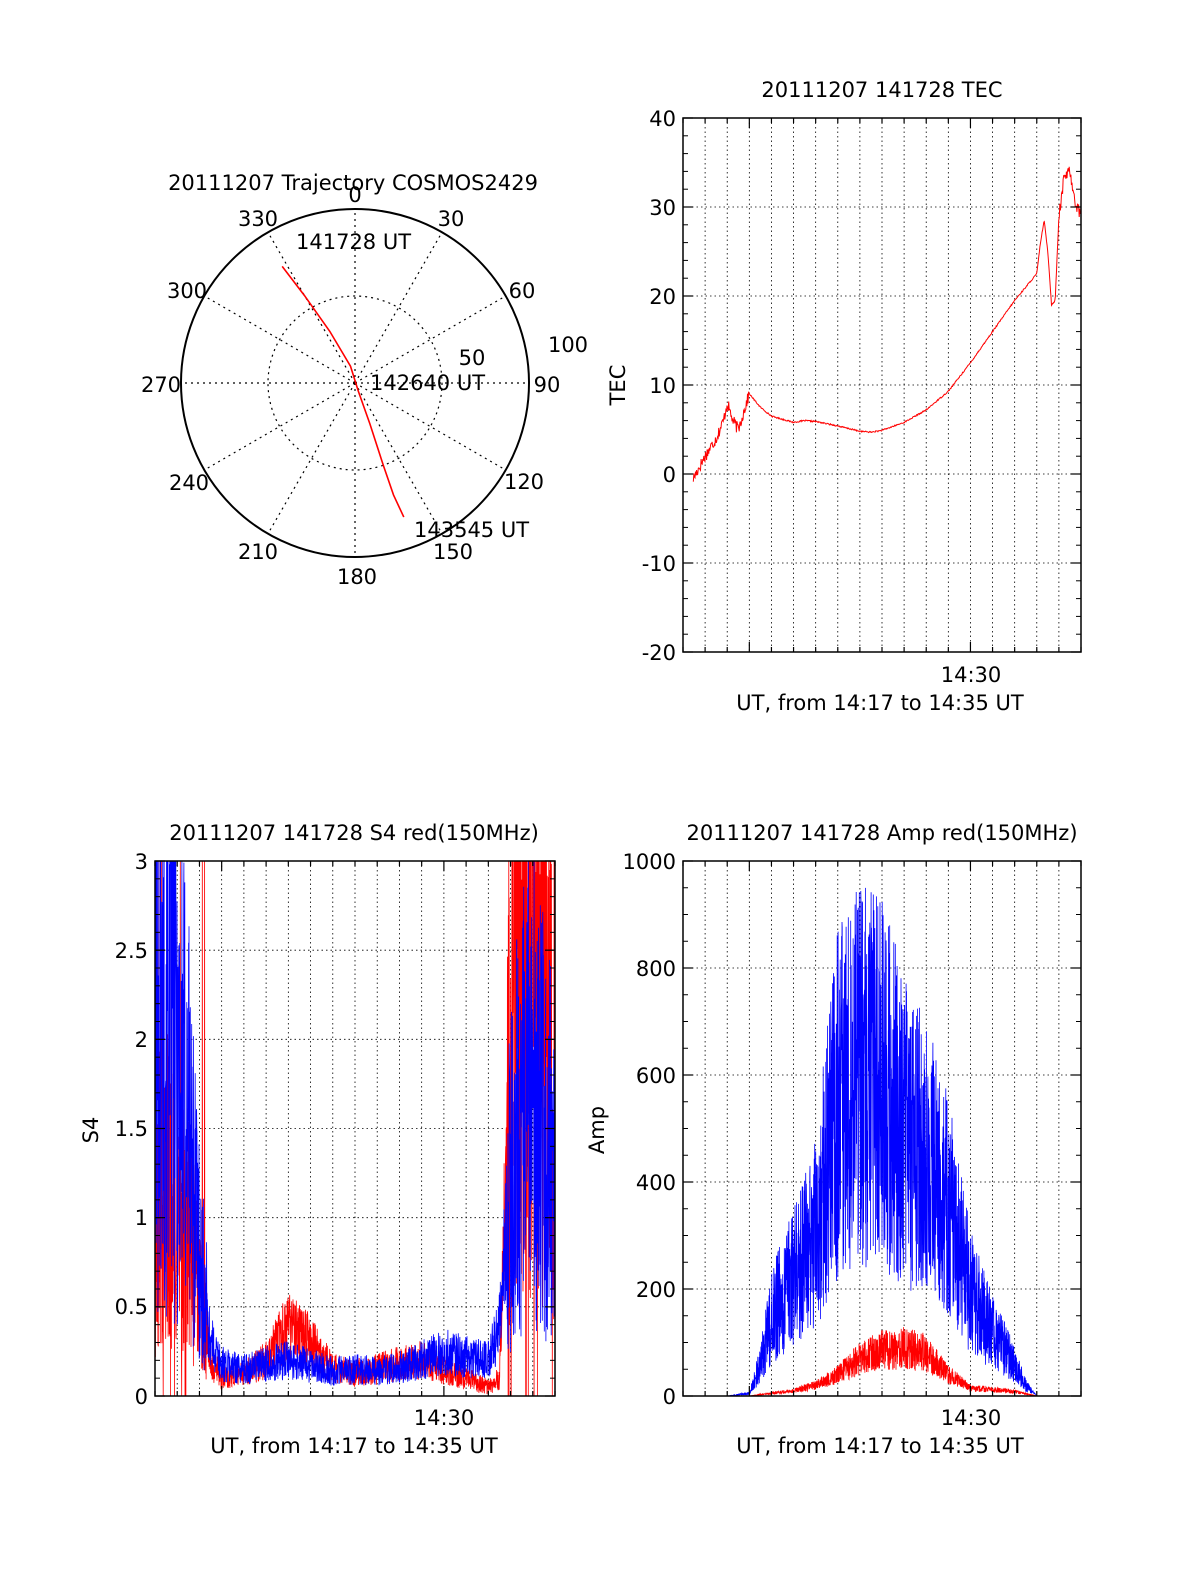 The height and width of the screenshot is (1580, 1200). Describe the element at coordinates (258, 552) in the screenshot. I see `az-label-210: 210` at that location.